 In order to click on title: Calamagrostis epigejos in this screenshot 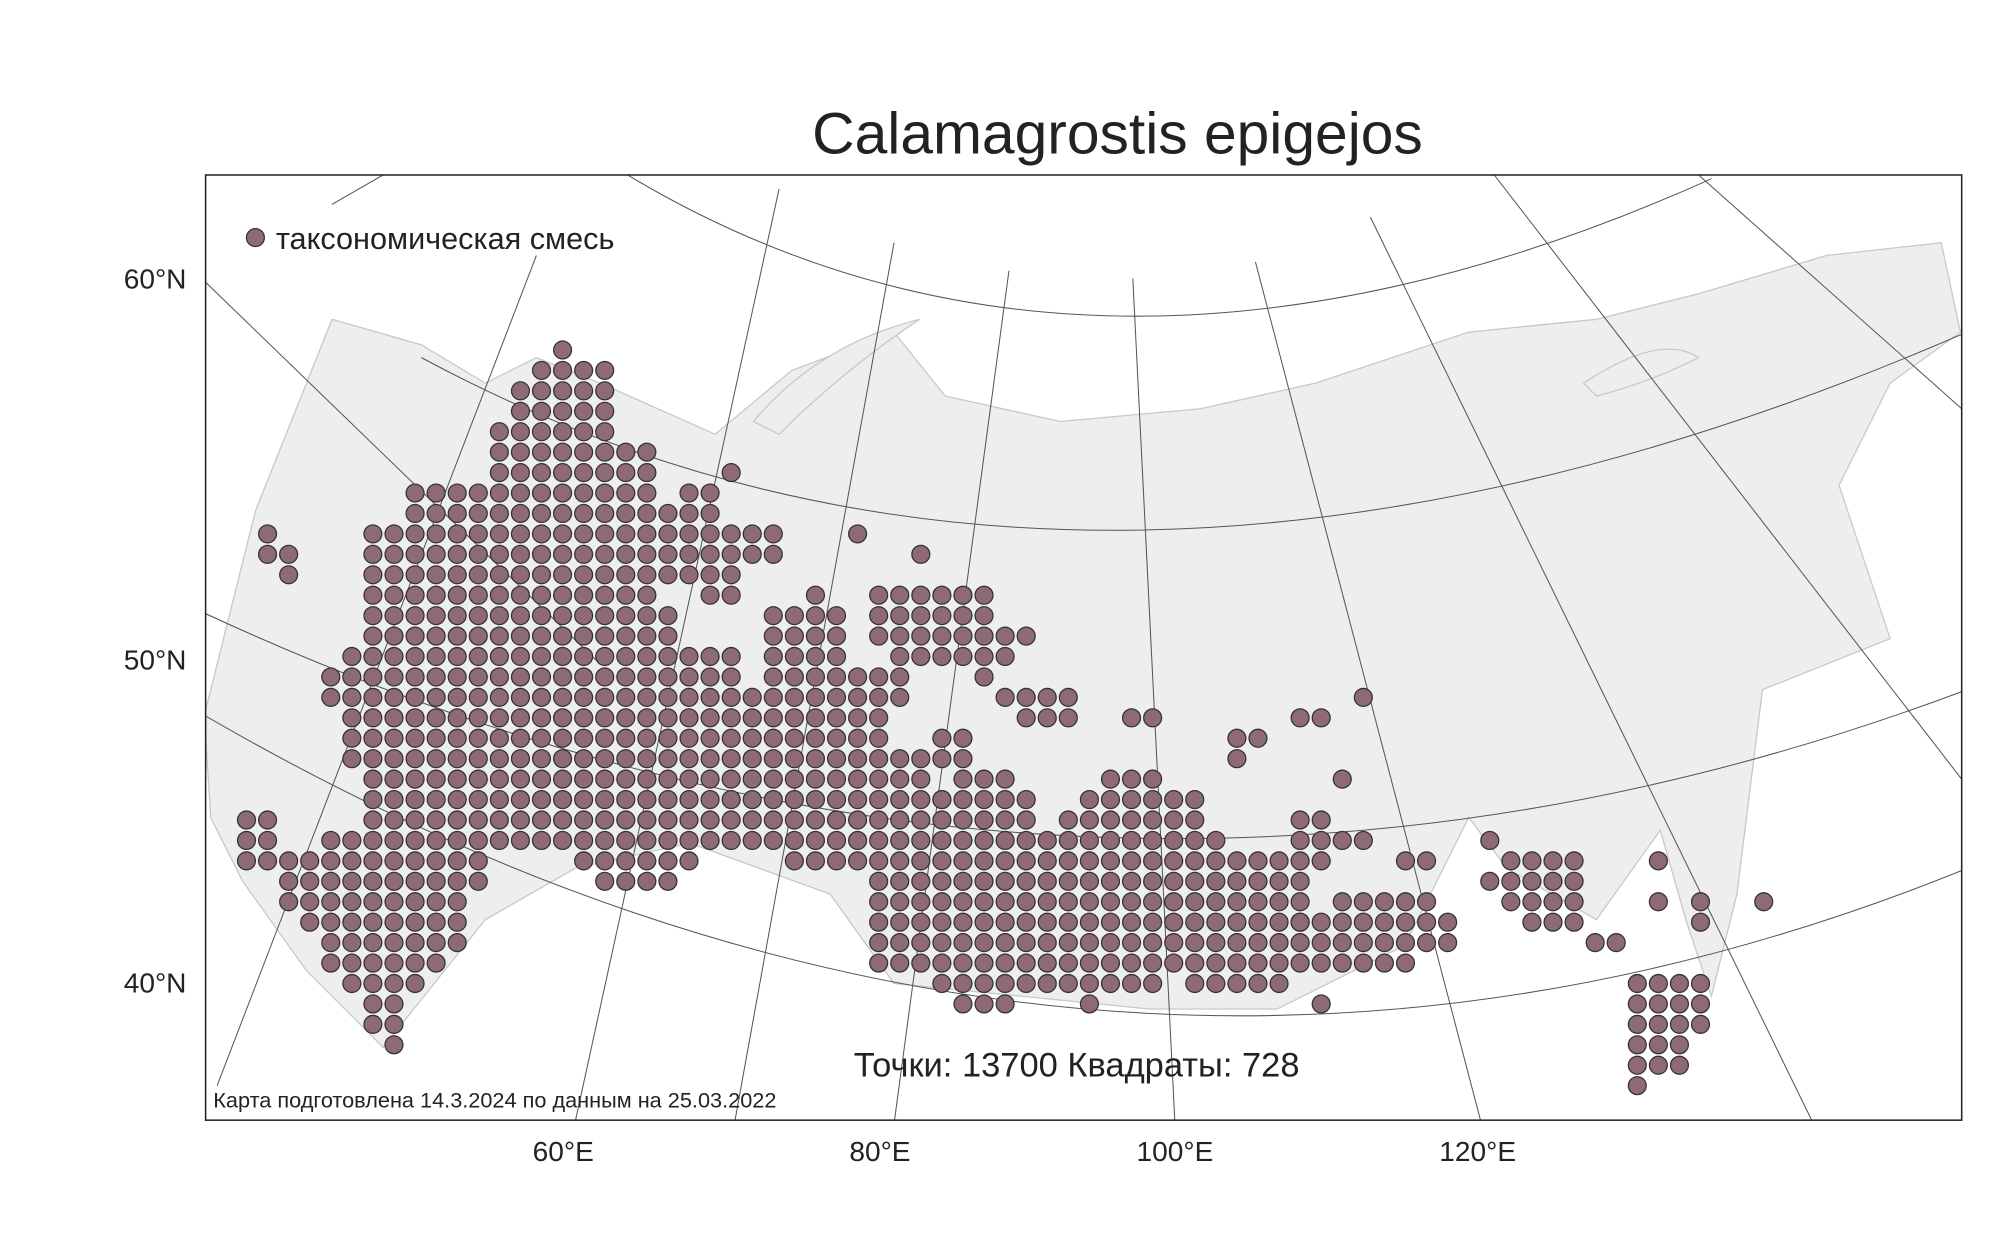, I will do `click(1117, 133)`.